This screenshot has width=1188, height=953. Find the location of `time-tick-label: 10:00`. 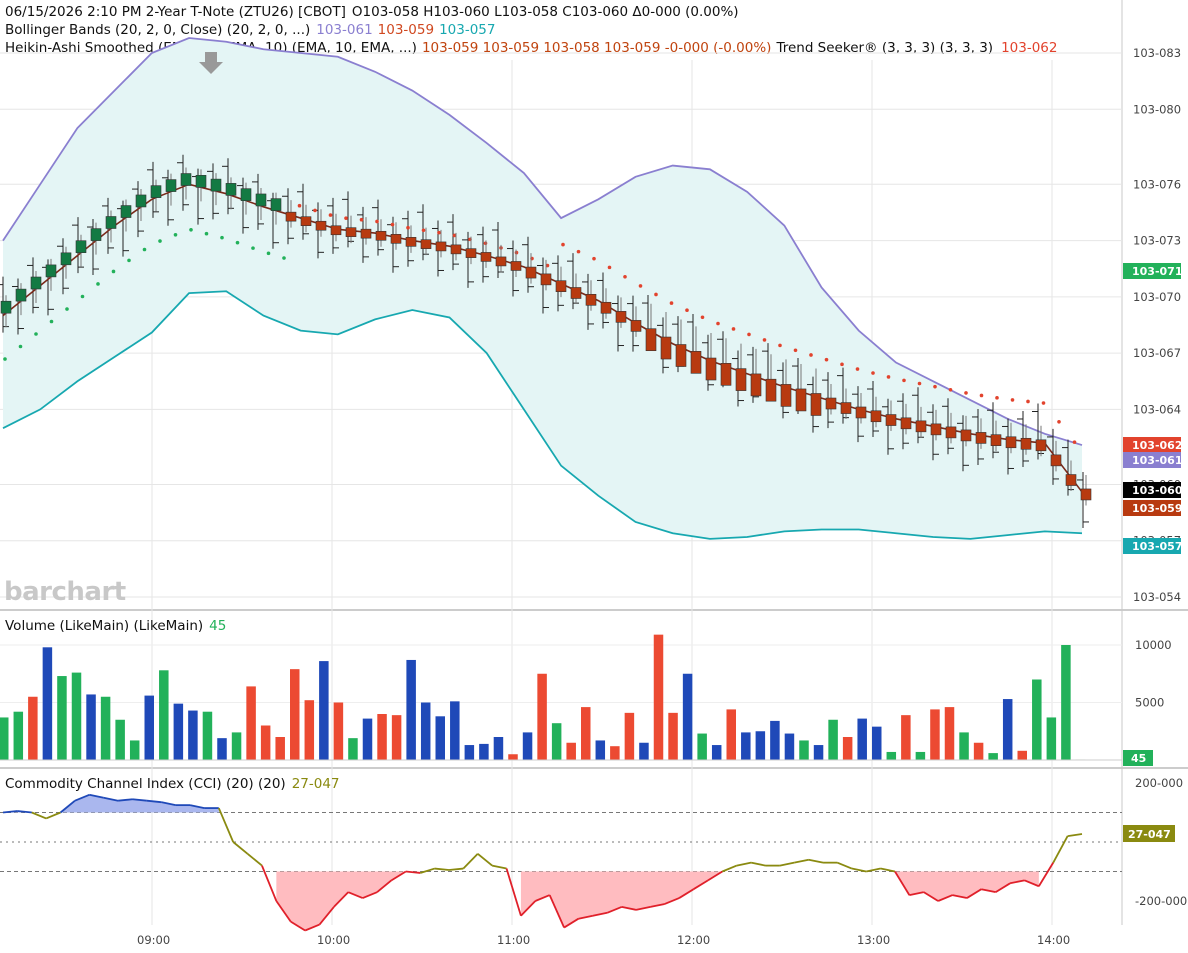

time-tick-label: 10:00 is located at coordinates (333, 940).